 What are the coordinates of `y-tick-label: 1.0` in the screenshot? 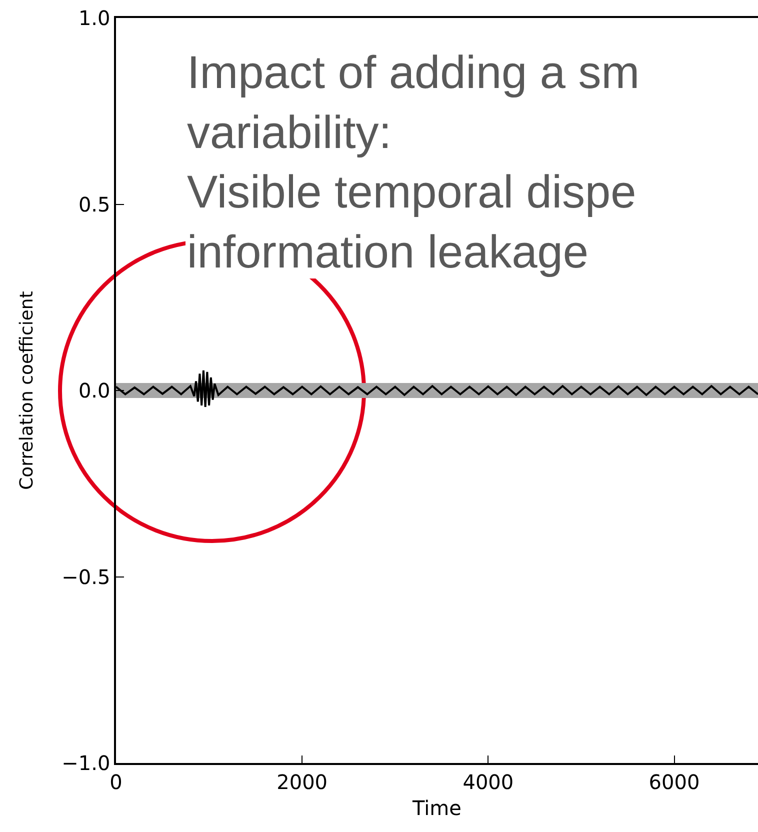 It's located at (94, 18).